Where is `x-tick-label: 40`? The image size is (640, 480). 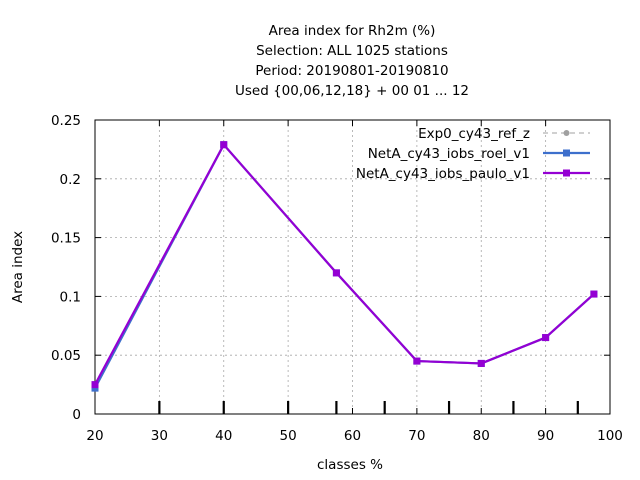
x-tick-label: 40 is located at coordinates (223, 436).